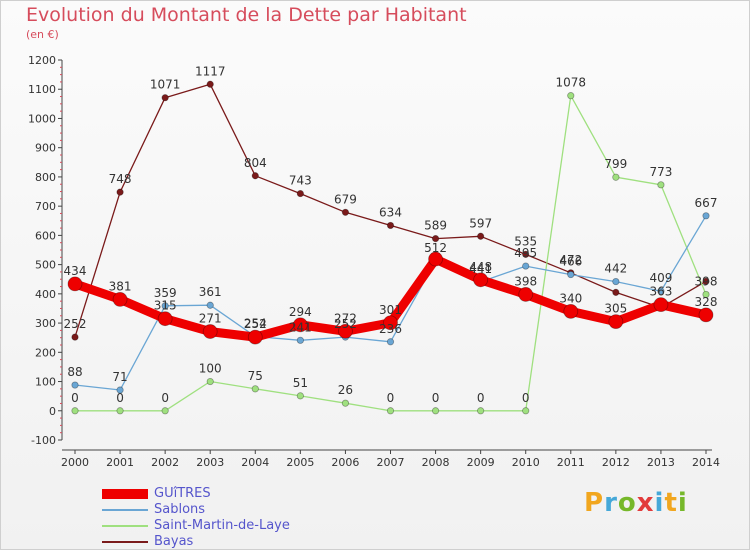 The width and height of the screenshot is (750, 550). What do you see at coordinates (45, 294) in the screenshot?
I see `y-tick-label: 400` at bounding box center [45, 294].